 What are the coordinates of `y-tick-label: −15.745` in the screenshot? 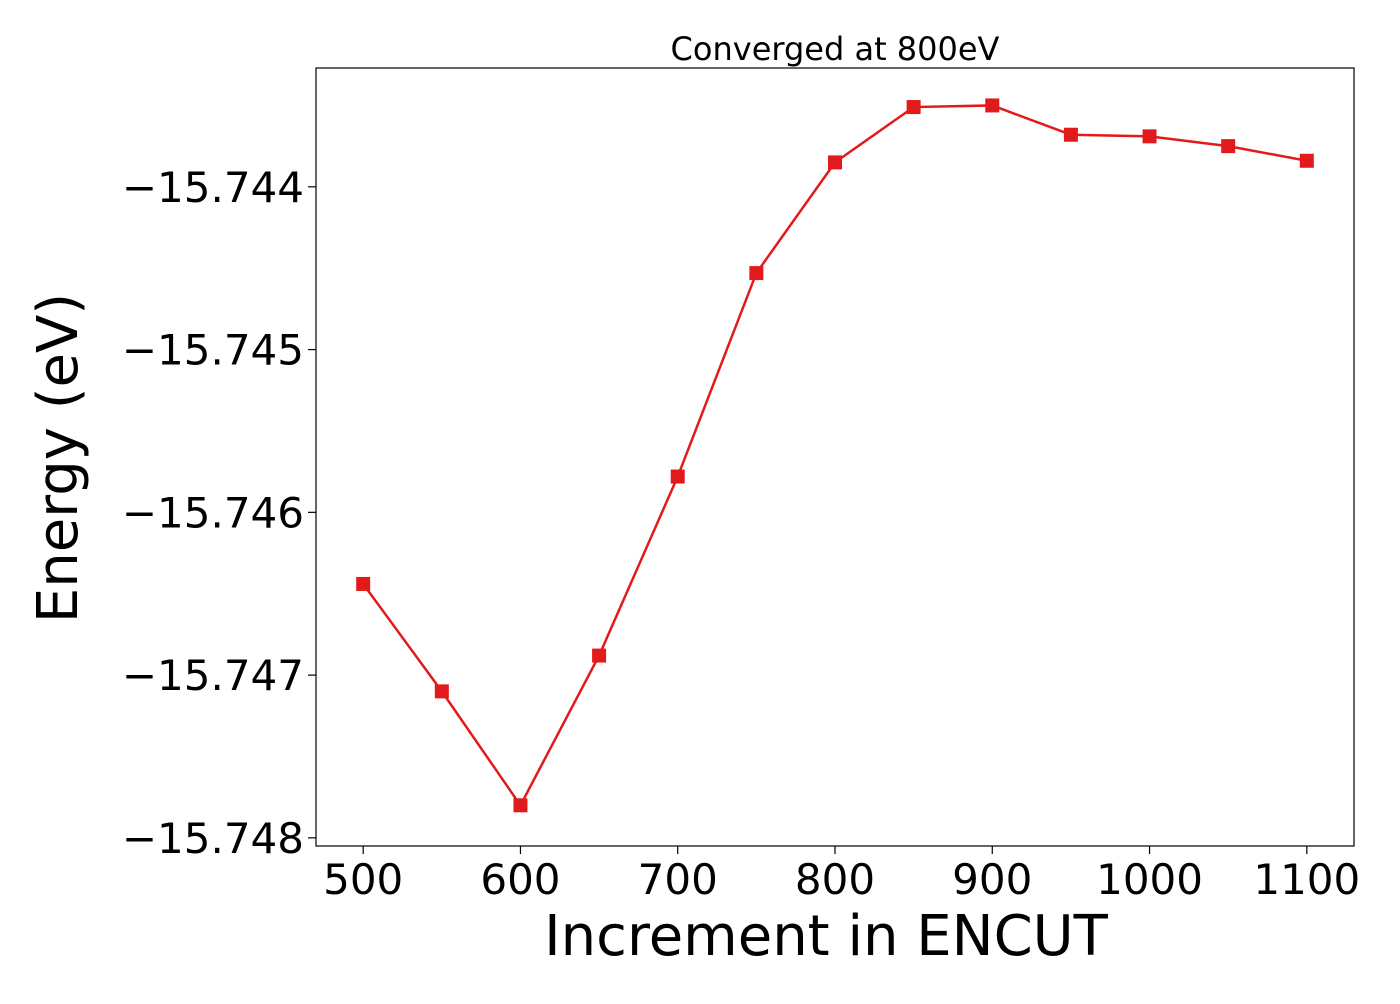 It's located at (213, 350).